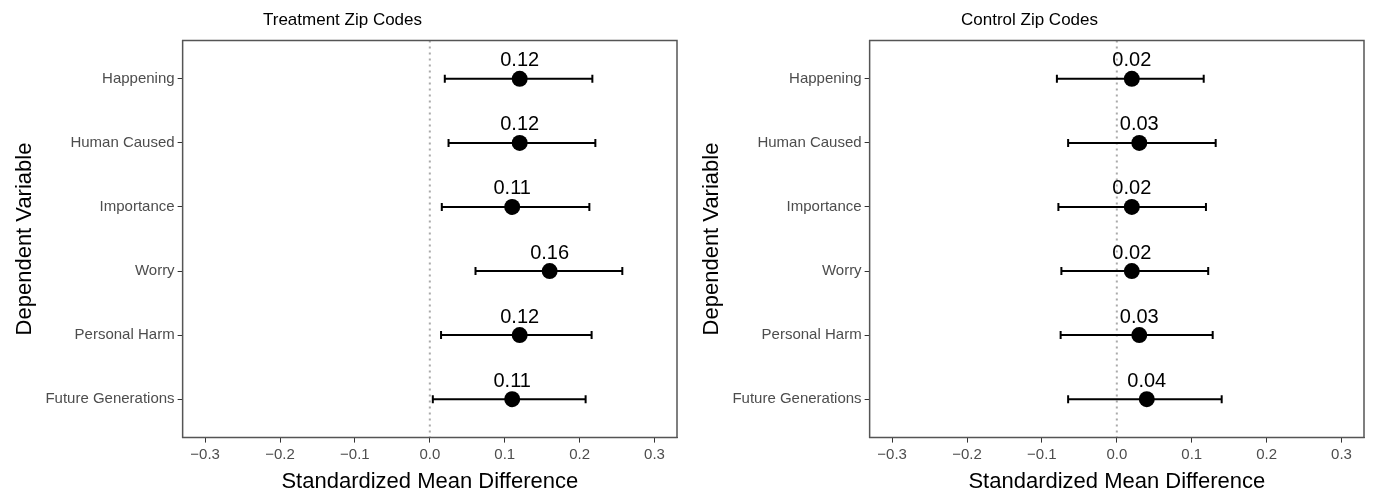  What do you see at coordinates (550, 251) in the screenshot?
I see `data-label: 0.16` at bounding box center [550, 251].